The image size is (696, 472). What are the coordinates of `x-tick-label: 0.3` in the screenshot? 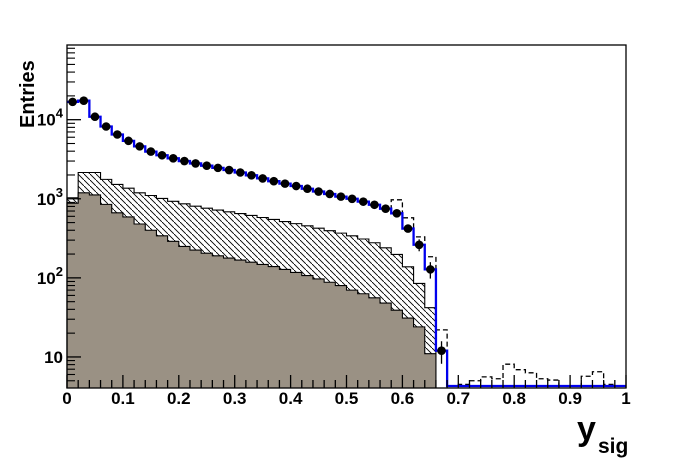 It's located at (235, 398).